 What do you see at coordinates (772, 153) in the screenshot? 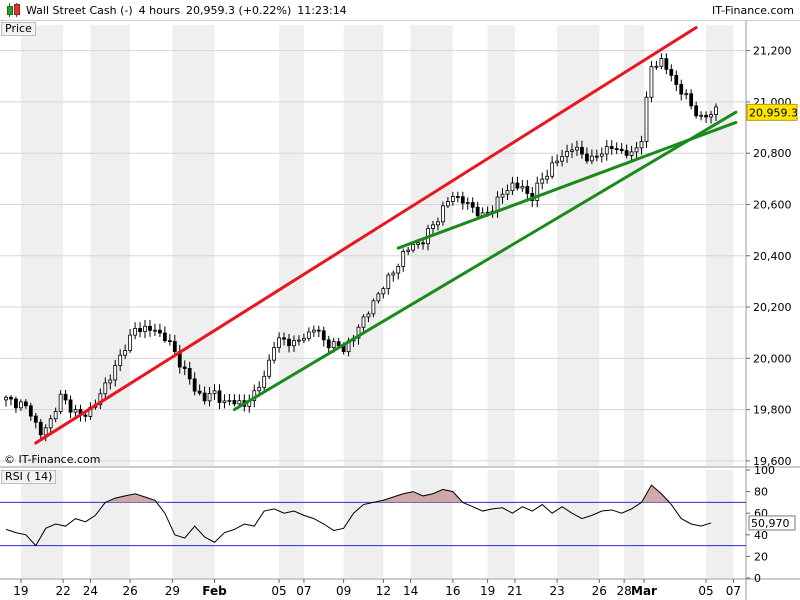
I see `price-tick-label: 20,800` at bounding box center [772, 153].